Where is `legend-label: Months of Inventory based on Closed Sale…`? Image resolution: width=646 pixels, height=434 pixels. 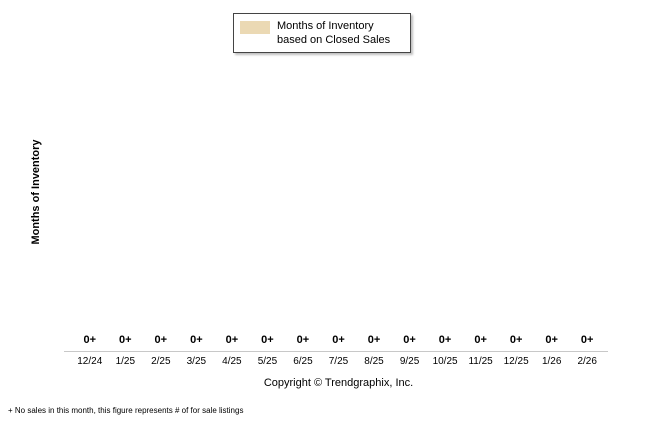
legend-label: Months of Inventory based on Closed Sale… is located at coordinates (334, 33).